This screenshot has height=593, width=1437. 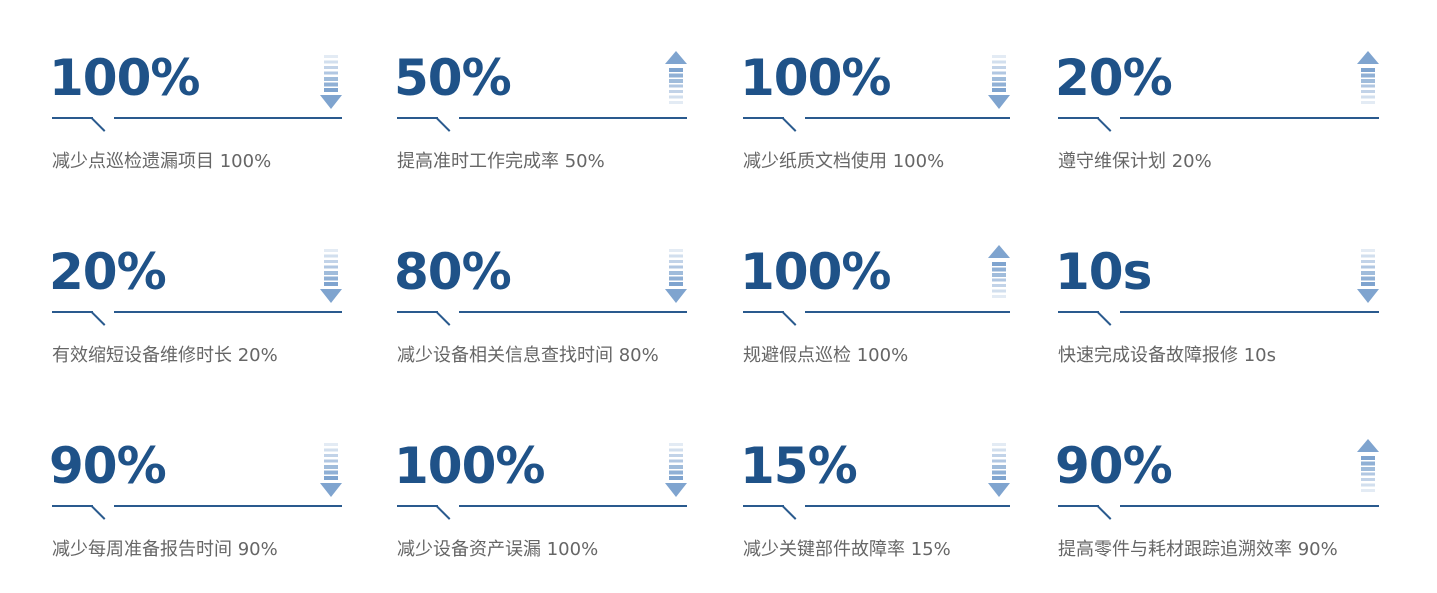 What do you see at coordinates (195, 304) in the screenshot?
I see `metric-card: 20% 有效缩短设备维修时长 20%` at bounding box center [195, 304].